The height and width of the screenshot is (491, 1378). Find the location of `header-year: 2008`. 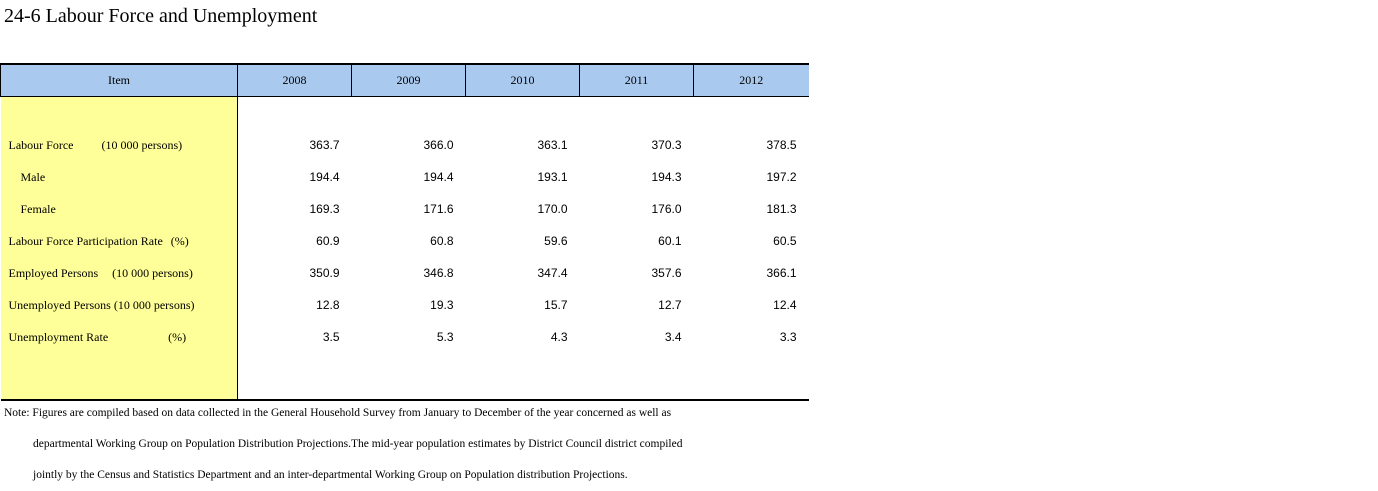

header-year: 2008 is located at coordinates (294, 80).